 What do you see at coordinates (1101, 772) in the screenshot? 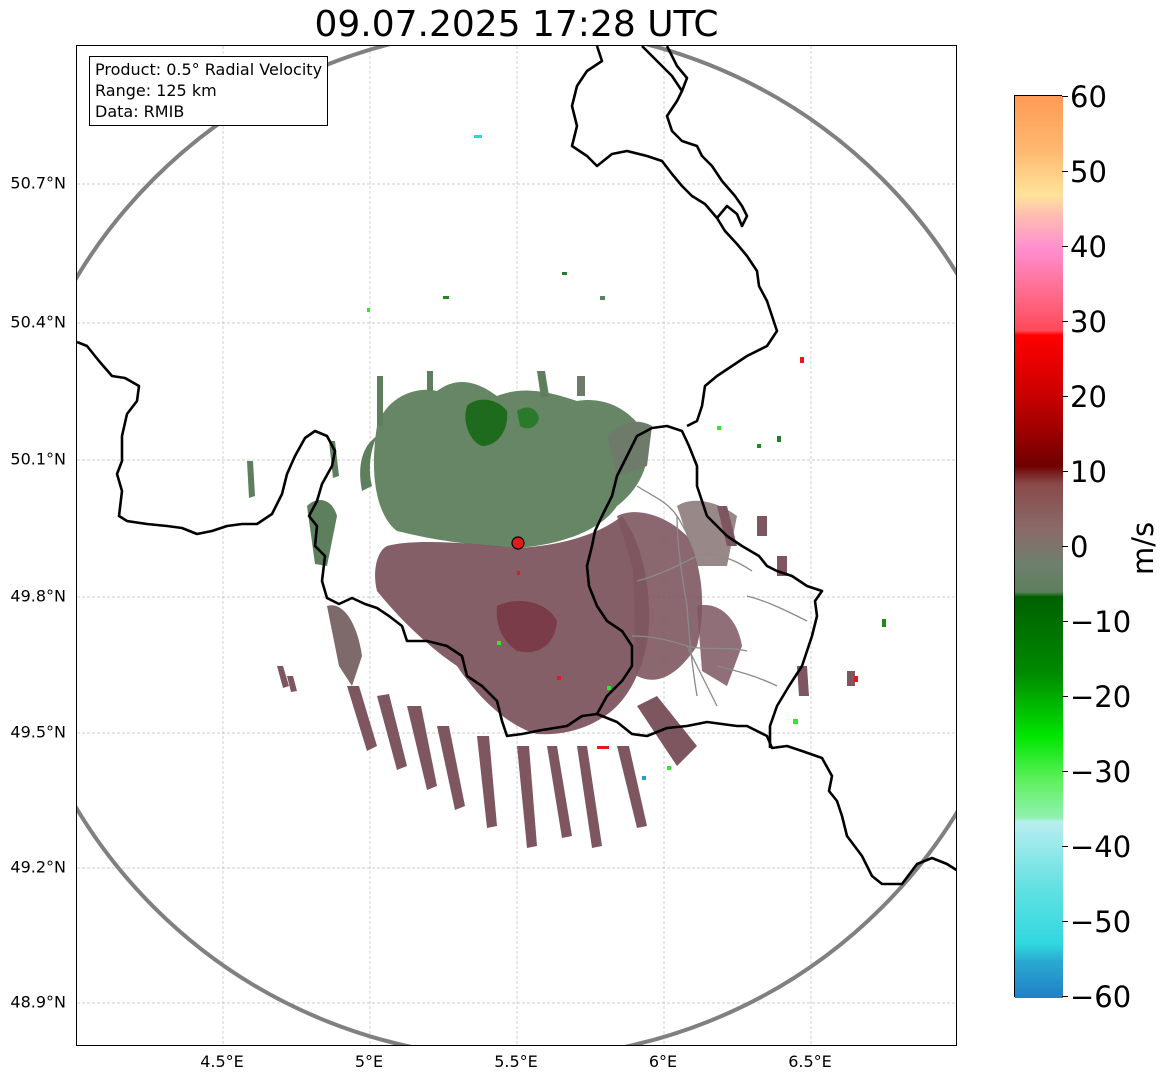
I see `colorbar-label-m30: −30` at bounding box center [1101, 772].